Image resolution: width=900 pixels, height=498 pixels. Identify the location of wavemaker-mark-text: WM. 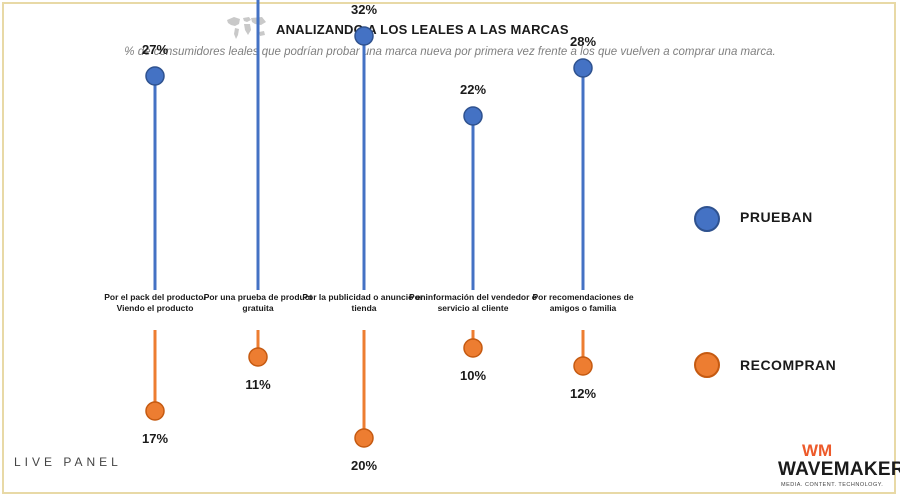
(817, 450).